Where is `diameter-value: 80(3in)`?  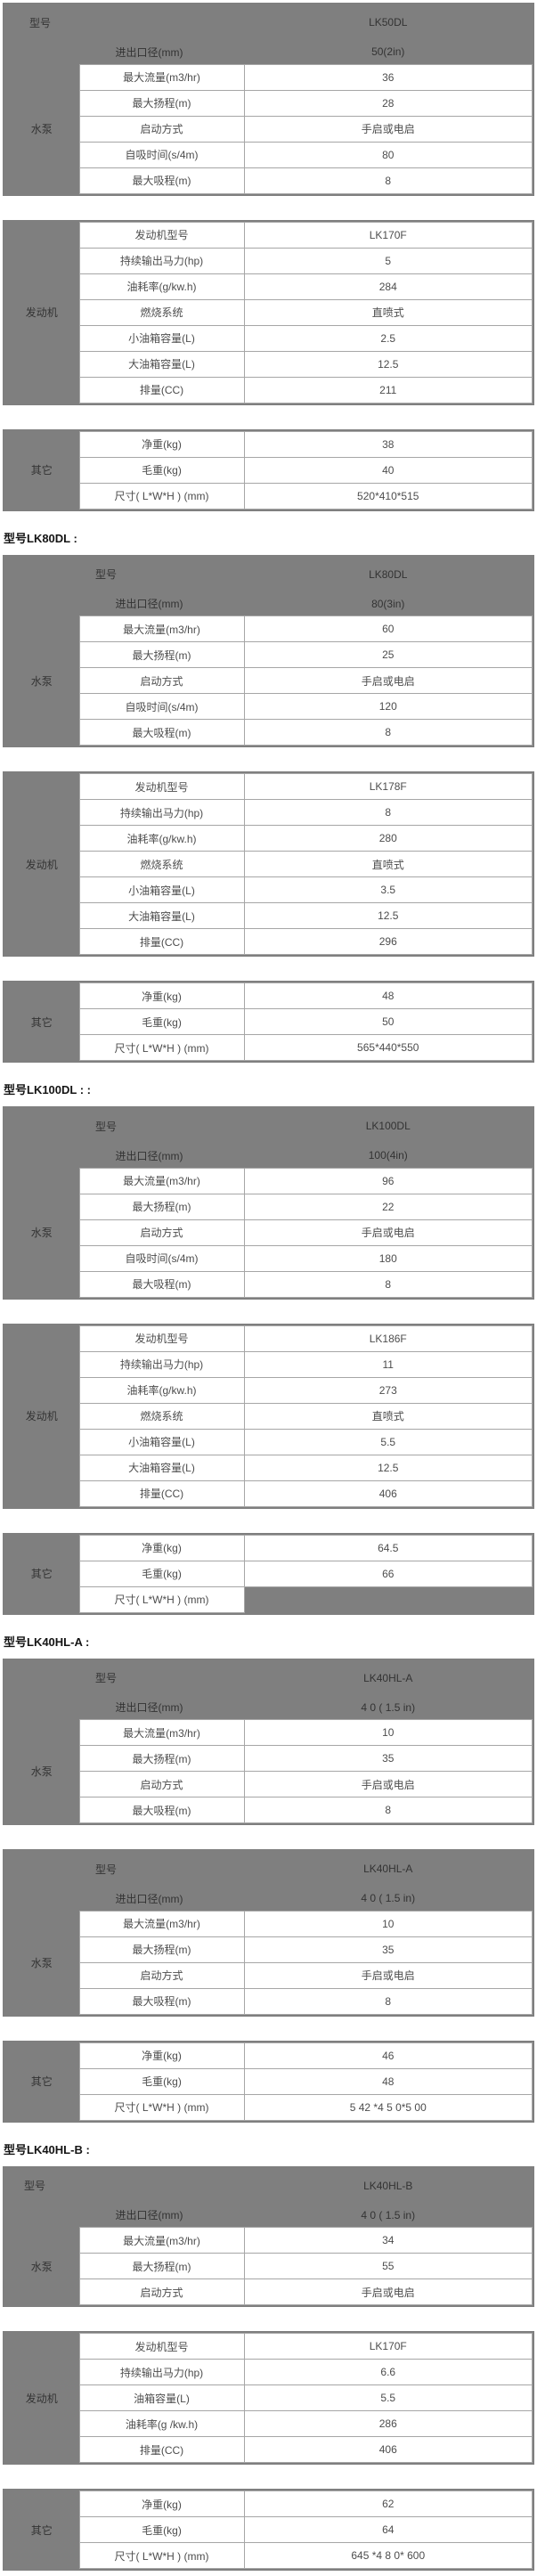 diameter-value: 80(3in) is located at coordinates (388, 604).